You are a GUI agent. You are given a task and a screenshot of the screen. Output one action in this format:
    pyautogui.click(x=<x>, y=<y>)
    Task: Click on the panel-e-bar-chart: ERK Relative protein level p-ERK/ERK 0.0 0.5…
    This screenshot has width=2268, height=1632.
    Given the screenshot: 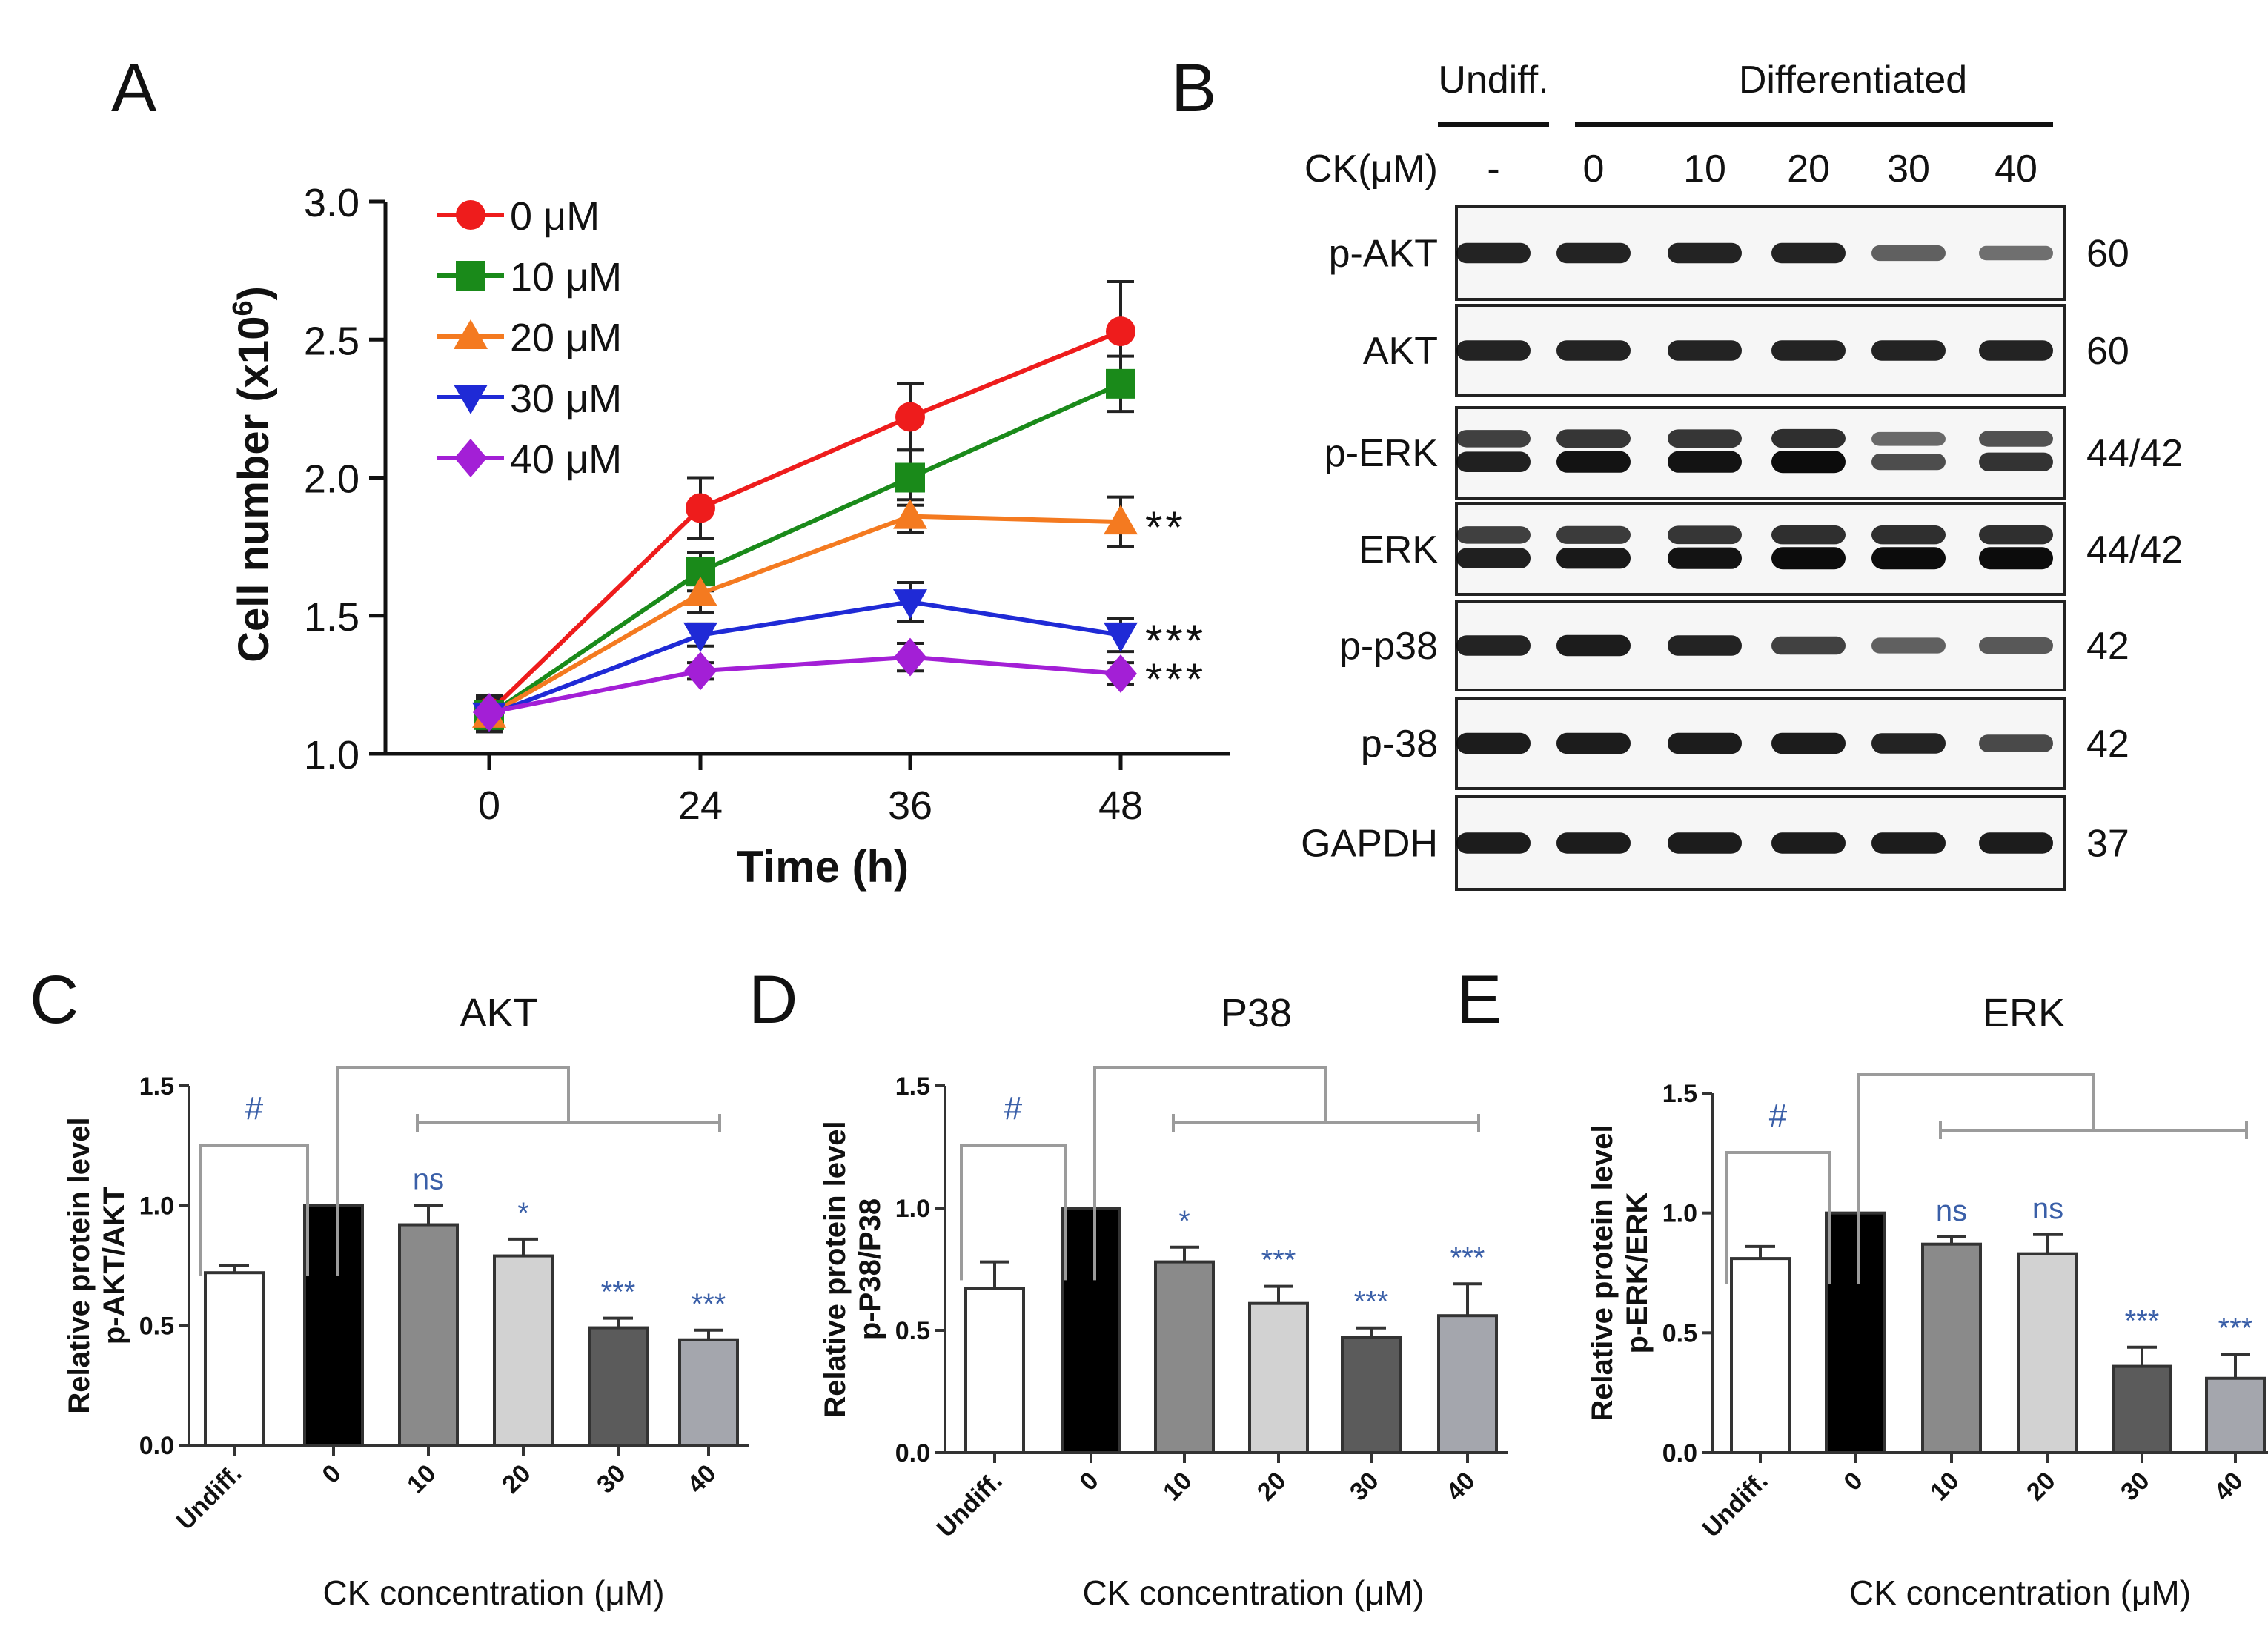 What is the action you would take?
    pyautogui.click(x=1927, y=1301)
    